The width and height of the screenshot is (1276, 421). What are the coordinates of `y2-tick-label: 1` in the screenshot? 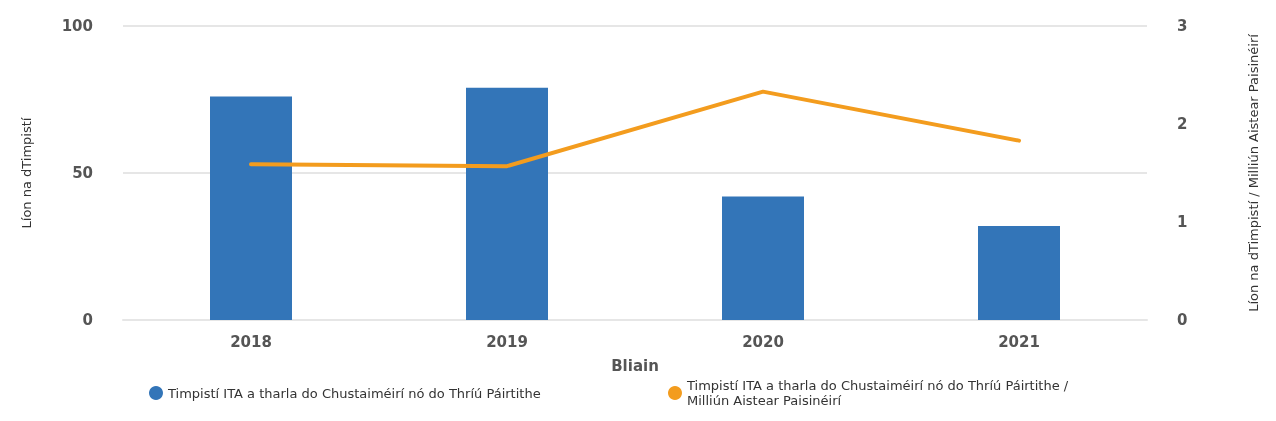 It's located at (1182, 222).